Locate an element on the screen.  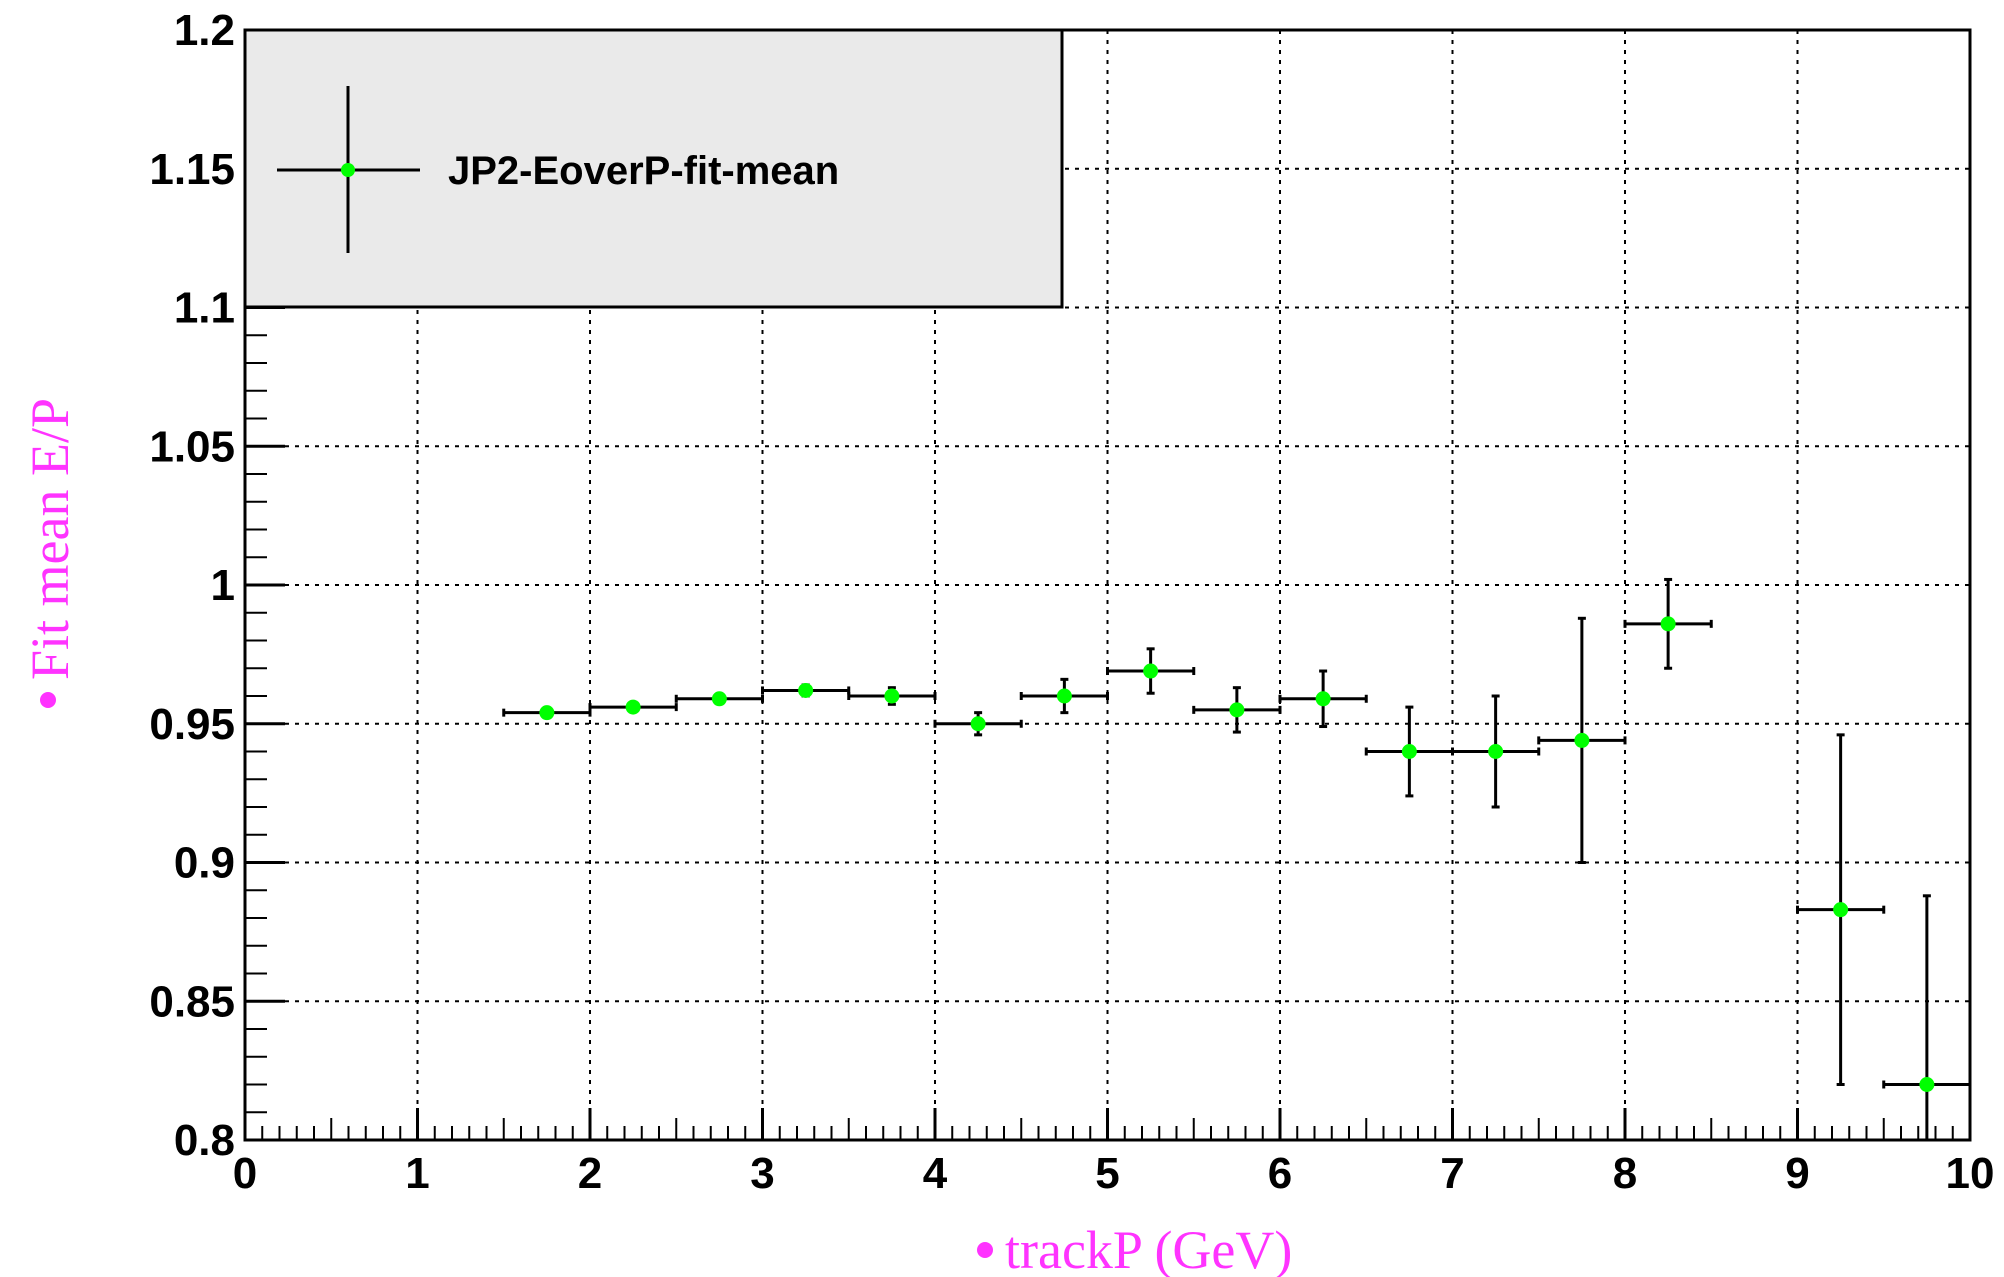
x-tick-label: 3 is located at coordinates (762, 1173).